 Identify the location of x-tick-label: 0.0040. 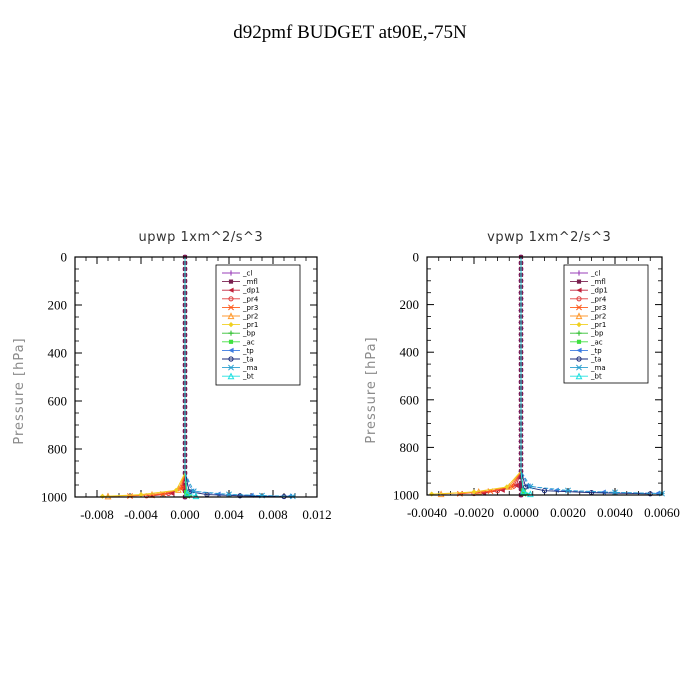
(615, 512).